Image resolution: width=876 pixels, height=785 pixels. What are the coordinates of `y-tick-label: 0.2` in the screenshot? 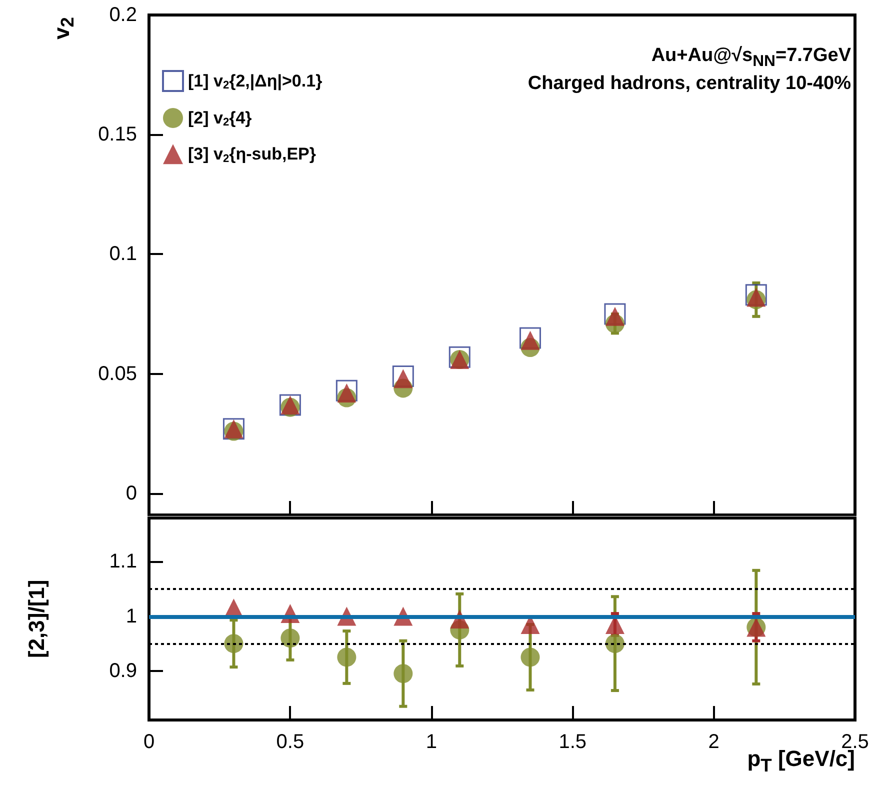 It's located at (123, 15).